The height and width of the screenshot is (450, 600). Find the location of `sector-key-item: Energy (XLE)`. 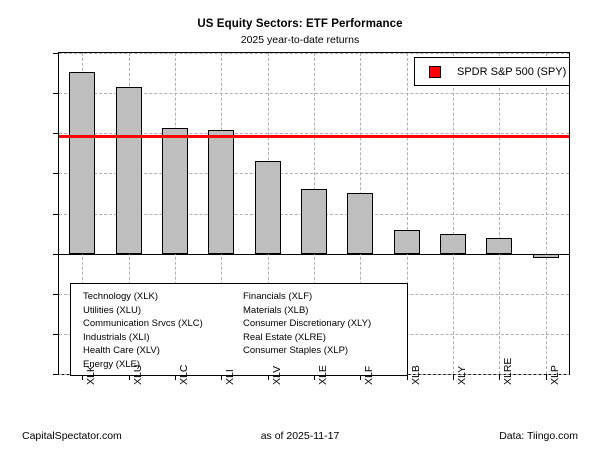

sector-key-item: Energy (XLE) is located at coordinates (112, 364).